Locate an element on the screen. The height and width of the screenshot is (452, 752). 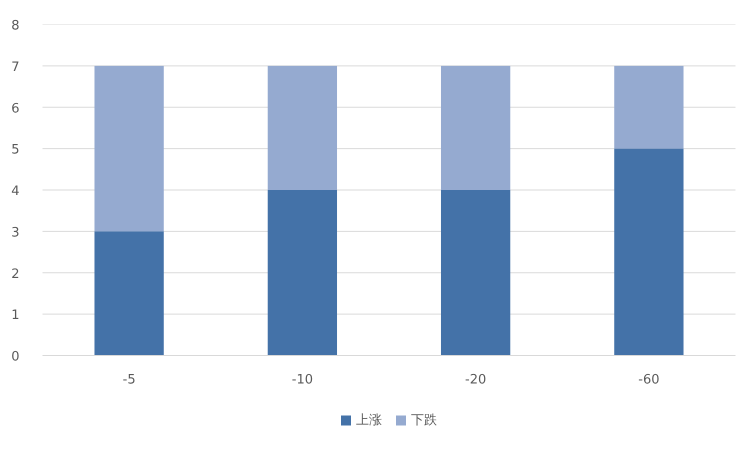
x-tick-label: -60 is located at coordinates (649, 380).